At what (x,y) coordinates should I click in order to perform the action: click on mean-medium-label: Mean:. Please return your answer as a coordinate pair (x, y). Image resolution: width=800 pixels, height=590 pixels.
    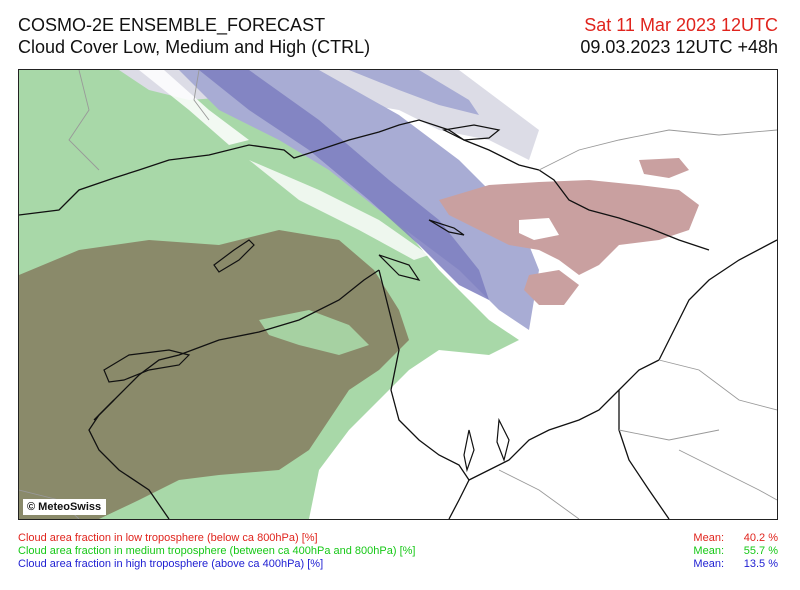
    Looking at the image, I should click on (708, 551).